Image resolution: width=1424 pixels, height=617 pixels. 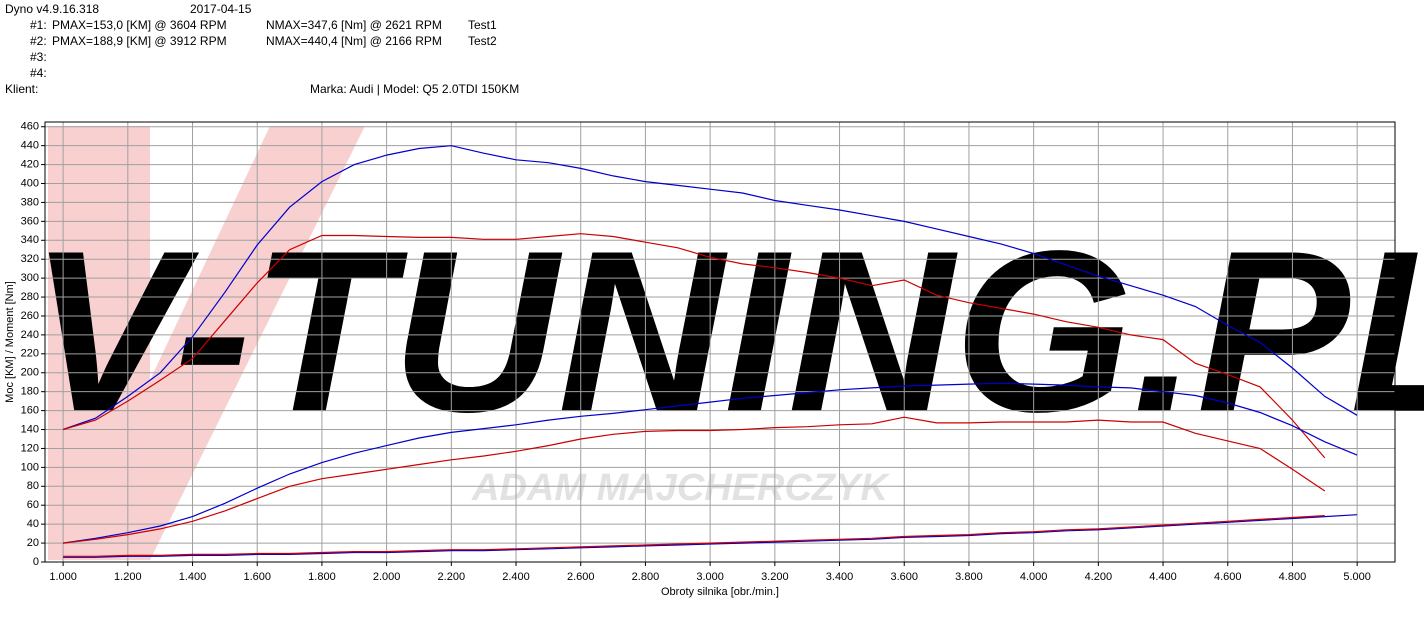 What do you see at coordinates (720, 592) in the screenshot?
I see `x-axis-title: Obroty silnika [obr./min.]` at bounding box center [720, 592].